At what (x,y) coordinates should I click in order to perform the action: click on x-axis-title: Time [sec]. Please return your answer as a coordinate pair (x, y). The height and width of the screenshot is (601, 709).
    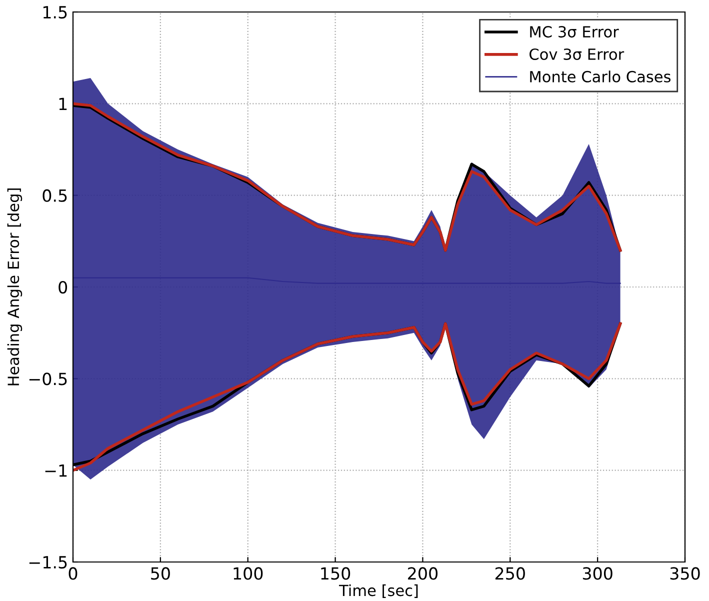
    Looking at the image, I should click on (378, 591).